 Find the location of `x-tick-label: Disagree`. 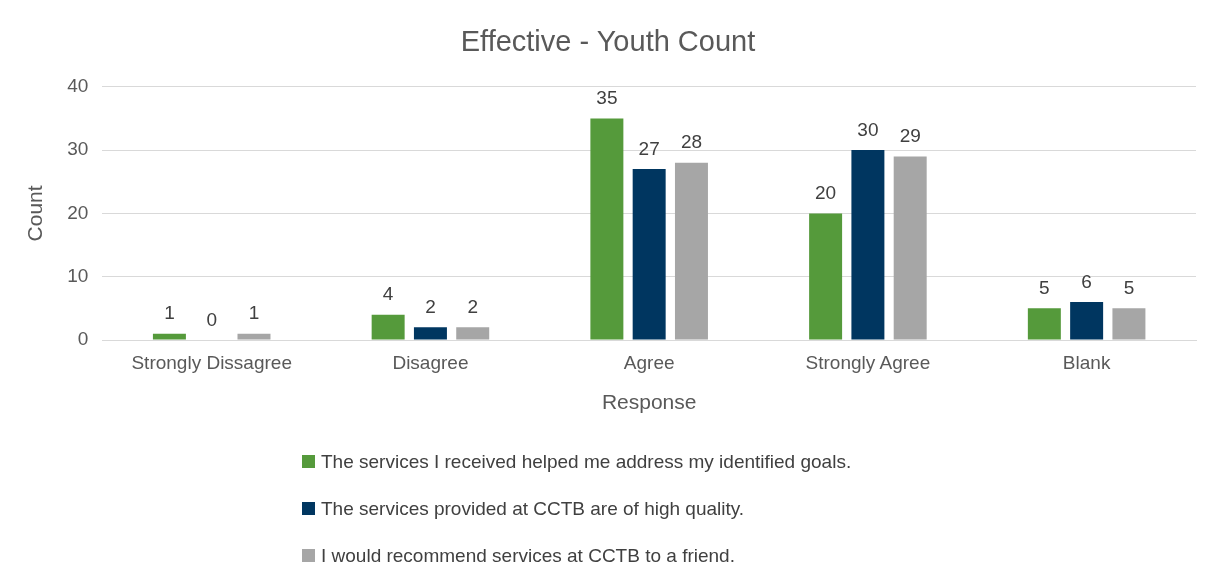

x-tick-label: Disagree is located at coordinates (430, 362).